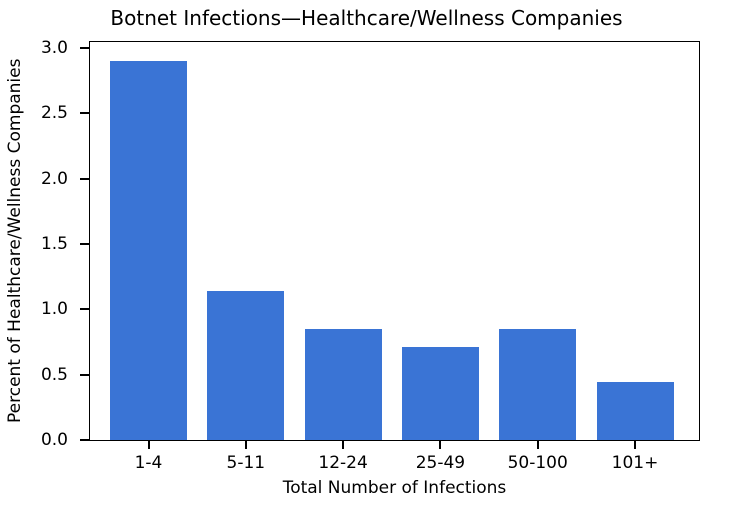 The height and width of the screenshot is (512, 733). I want to click on y-tick-label-0.5: 0.5, so click(54, 374).